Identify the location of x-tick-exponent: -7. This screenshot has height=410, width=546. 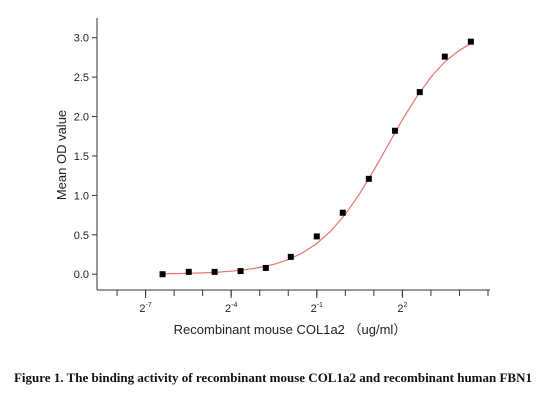
(149, 305).